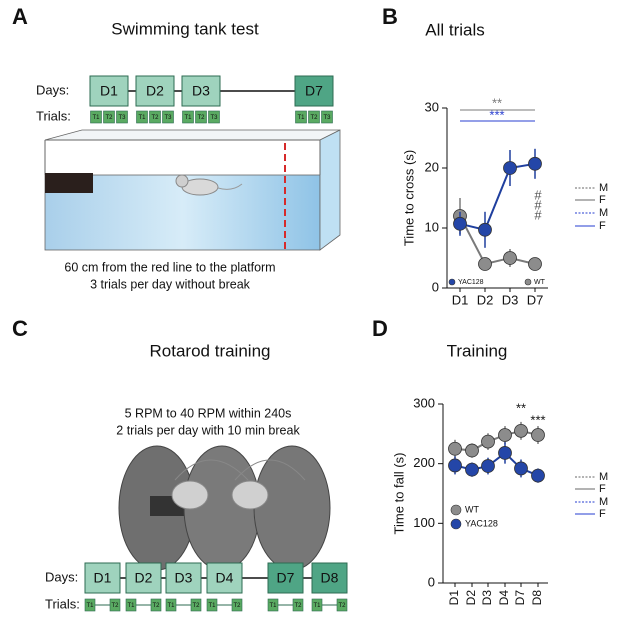  I want to click on chart-title: Training, so click(477, 350).